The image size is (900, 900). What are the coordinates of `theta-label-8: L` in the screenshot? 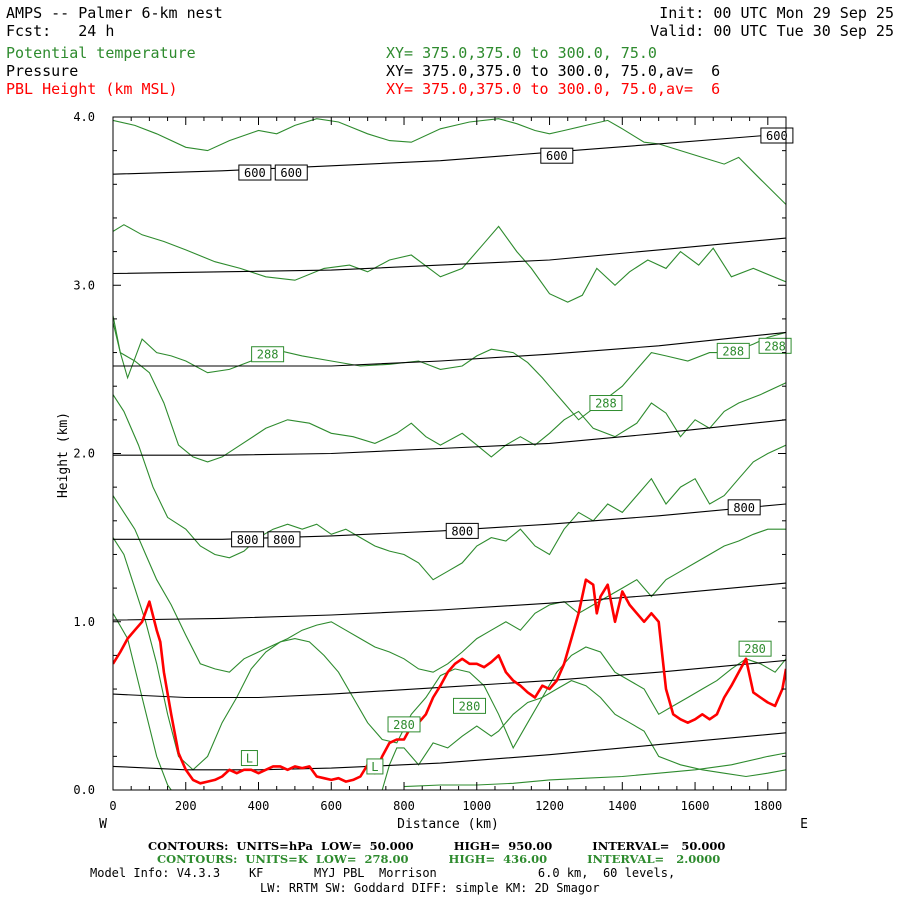 It's located at (374, 767).